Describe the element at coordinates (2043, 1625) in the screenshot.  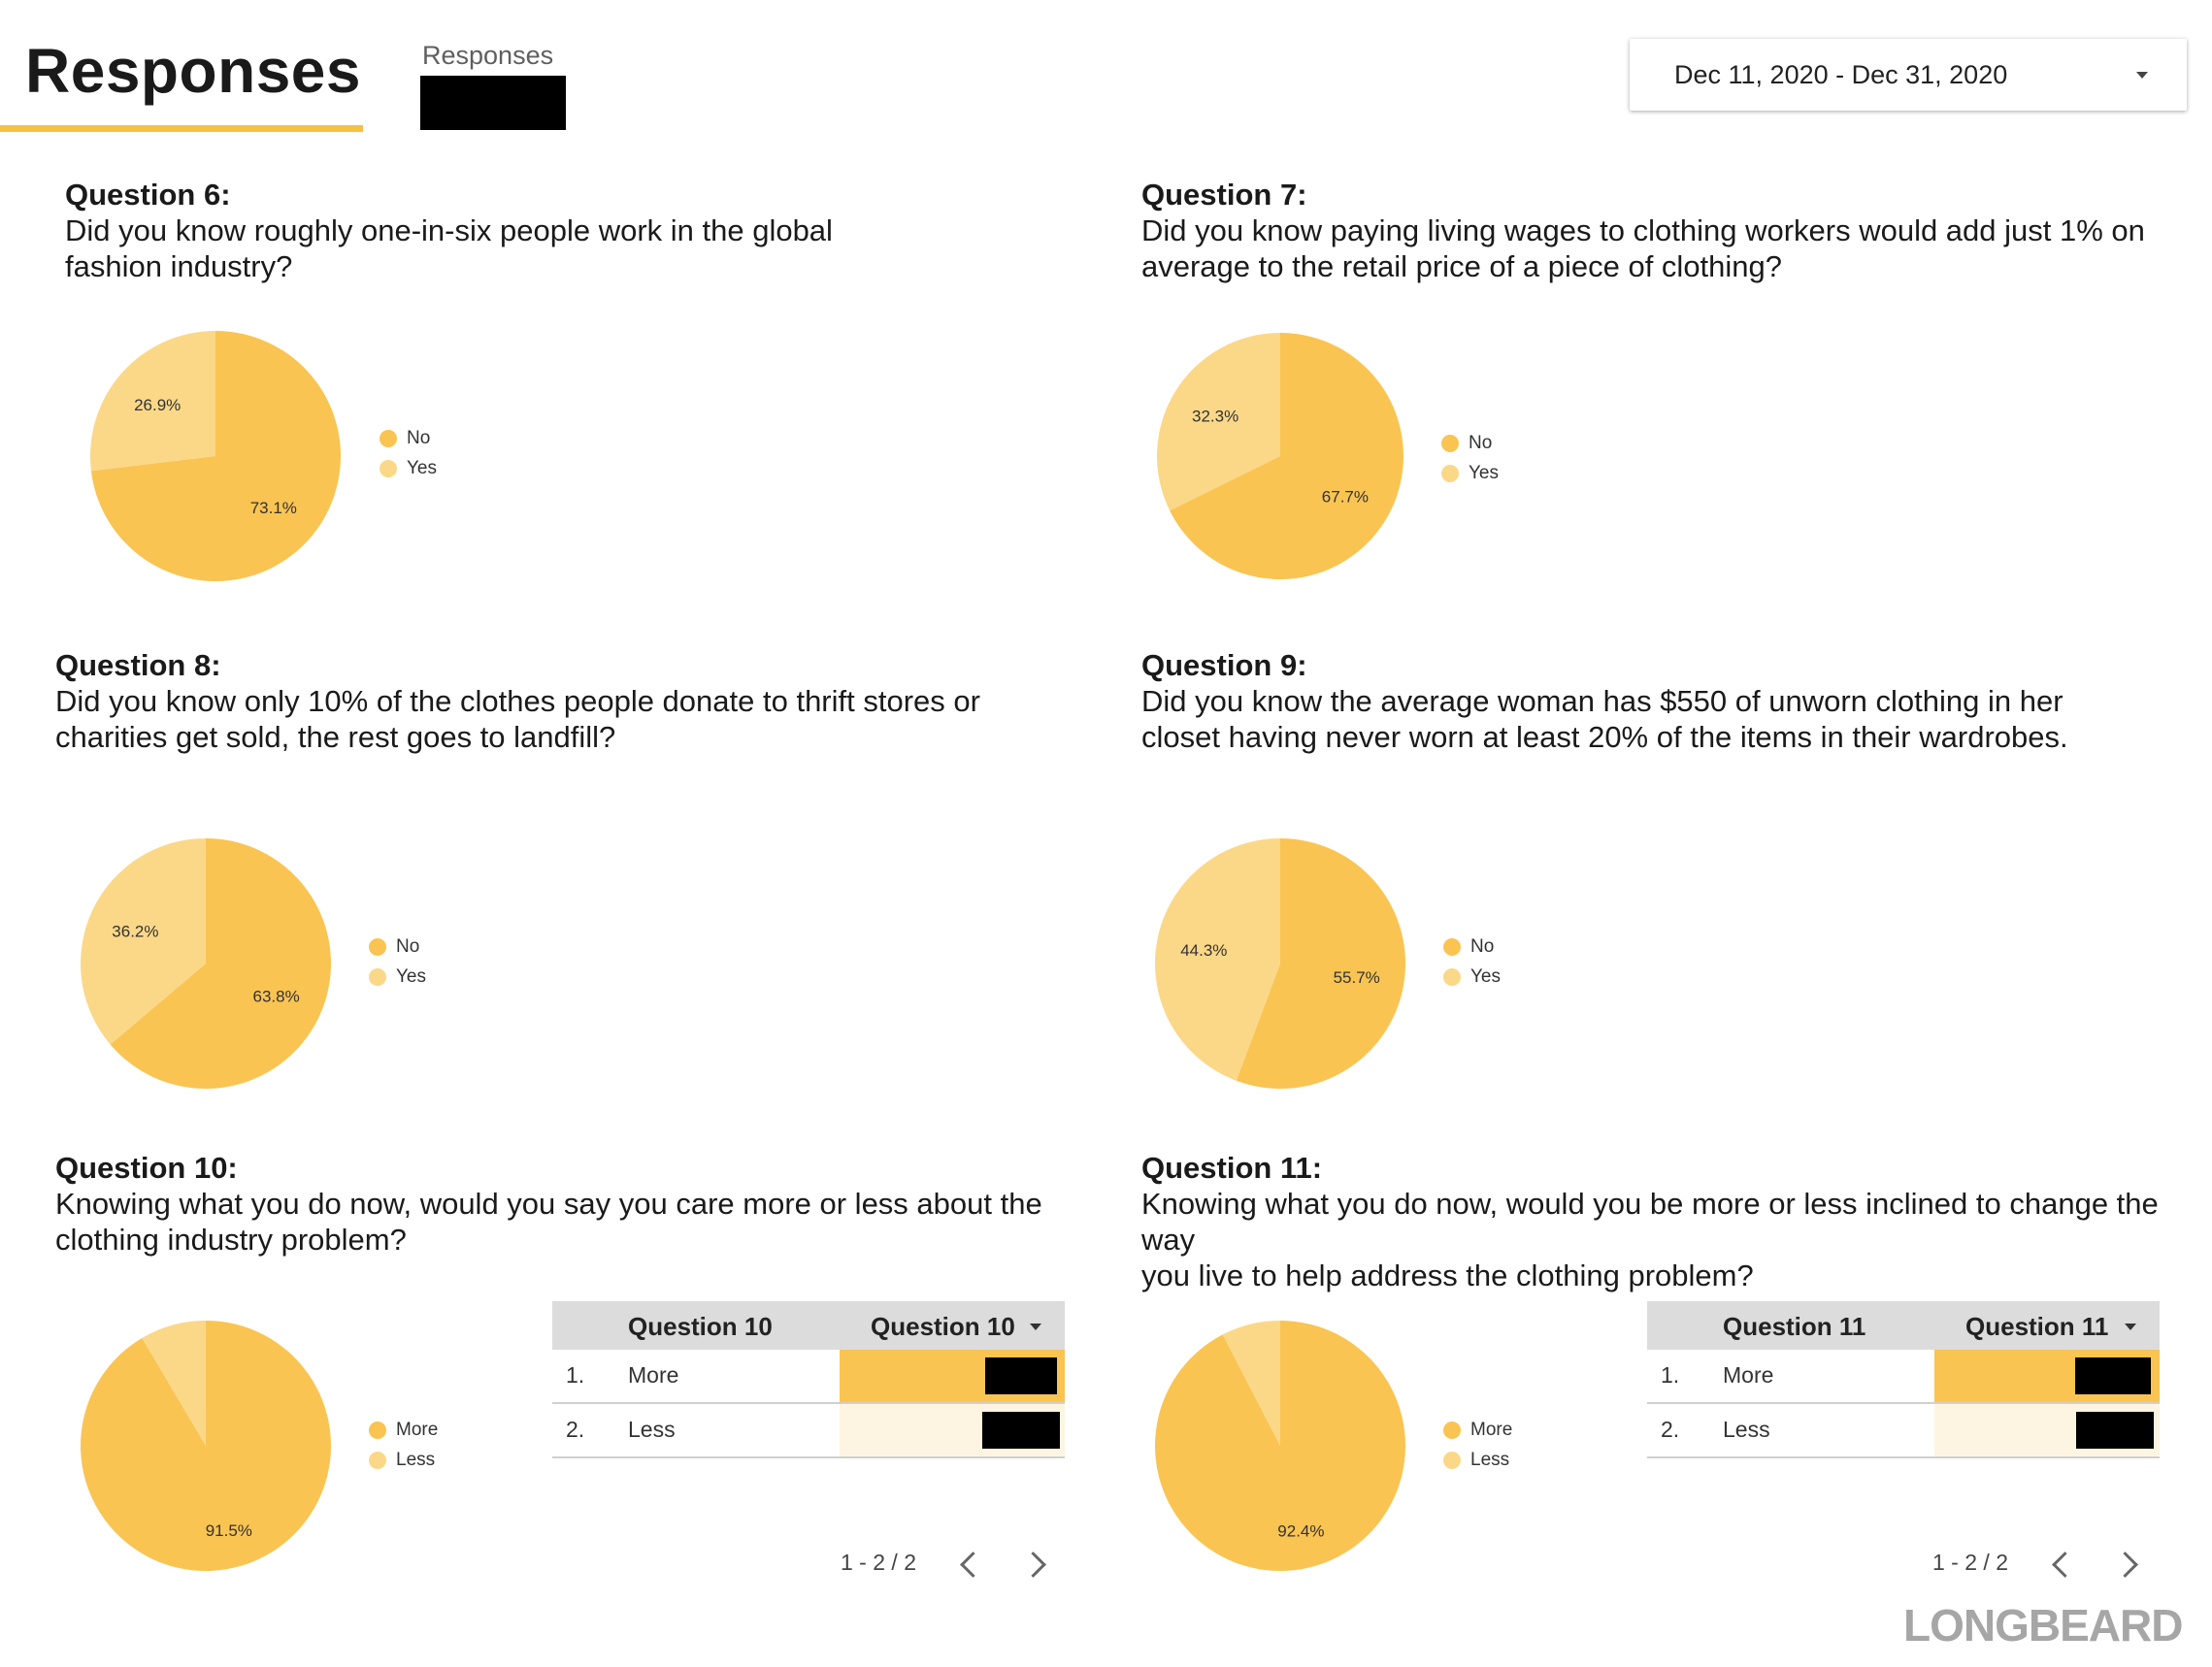
I see `longbeard-logo: LONGBEARD` at that location.